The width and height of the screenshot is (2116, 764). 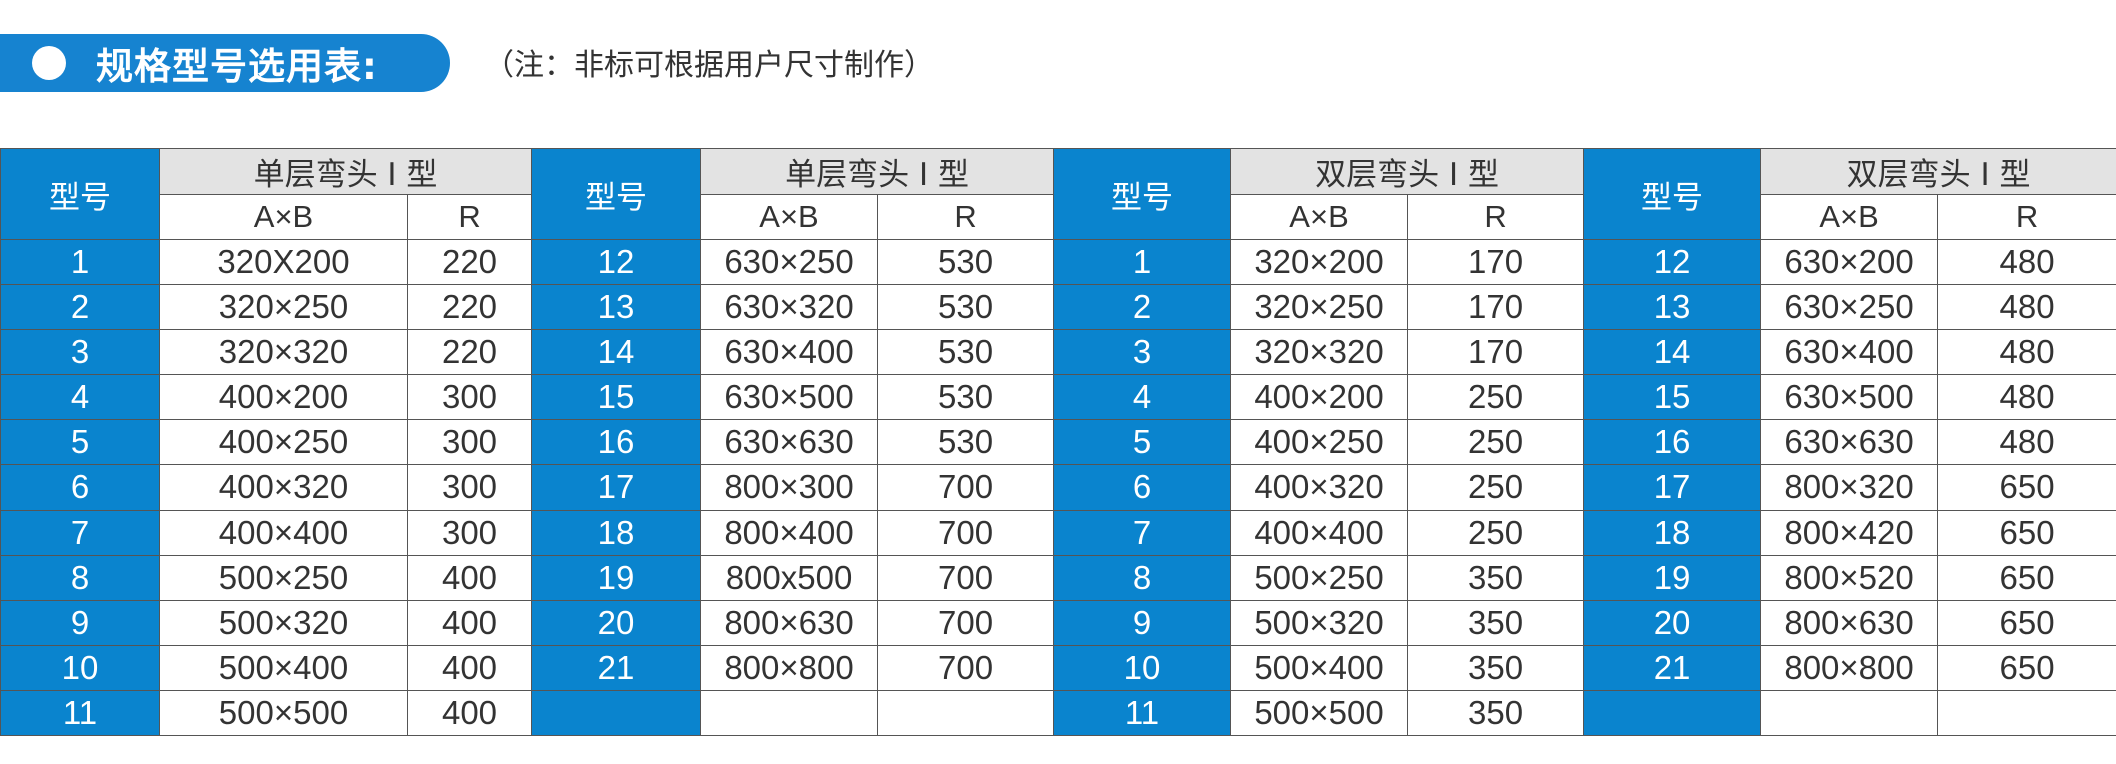 What do you see at coordinates (789, 487) in the screenshot?
I see `dimension-ab-cell: 800×300` at bounding box center [789, 487].